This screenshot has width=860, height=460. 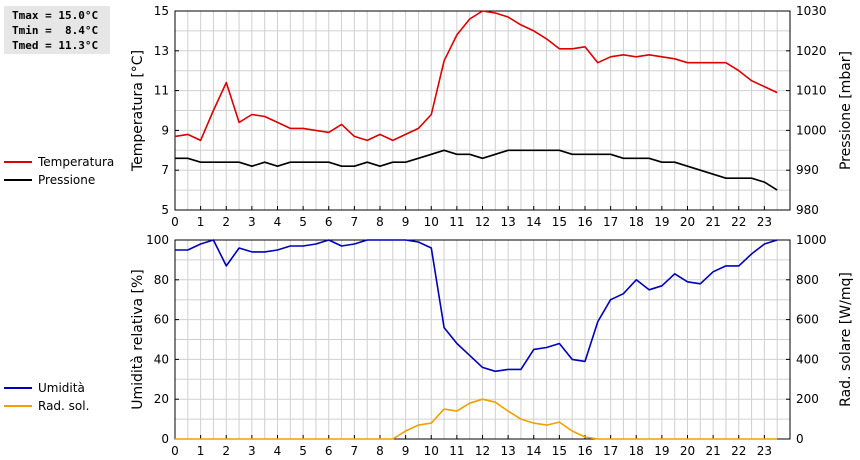 What do you see at coordinates (18, 406) in the screenshot?
I see `legend-swatch-radsol` at bounding box center [18, 406].